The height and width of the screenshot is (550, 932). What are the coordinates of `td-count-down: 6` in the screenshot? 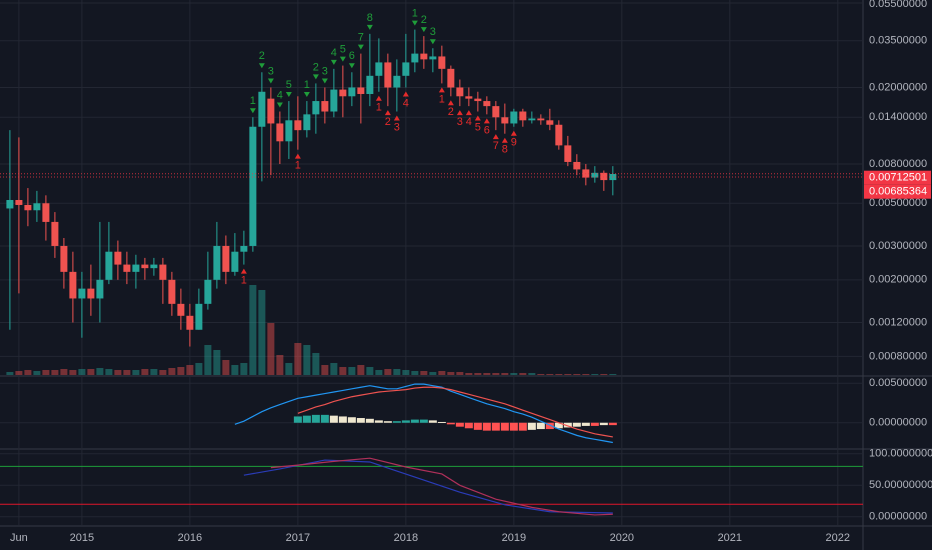 It's located at (487, 130).